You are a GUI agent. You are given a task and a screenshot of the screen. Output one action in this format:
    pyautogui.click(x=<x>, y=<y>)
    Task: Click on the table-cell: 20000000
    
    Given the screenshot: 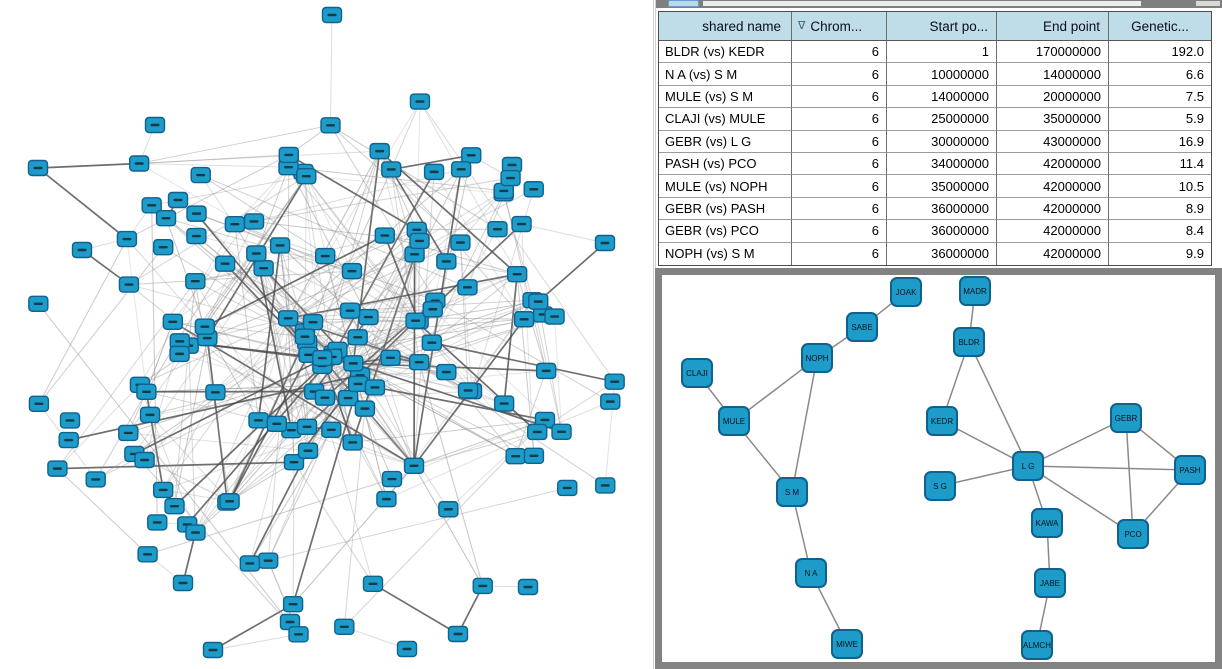 What is the action you would take?
    pyautogui.click(x=1053, y=97)
    